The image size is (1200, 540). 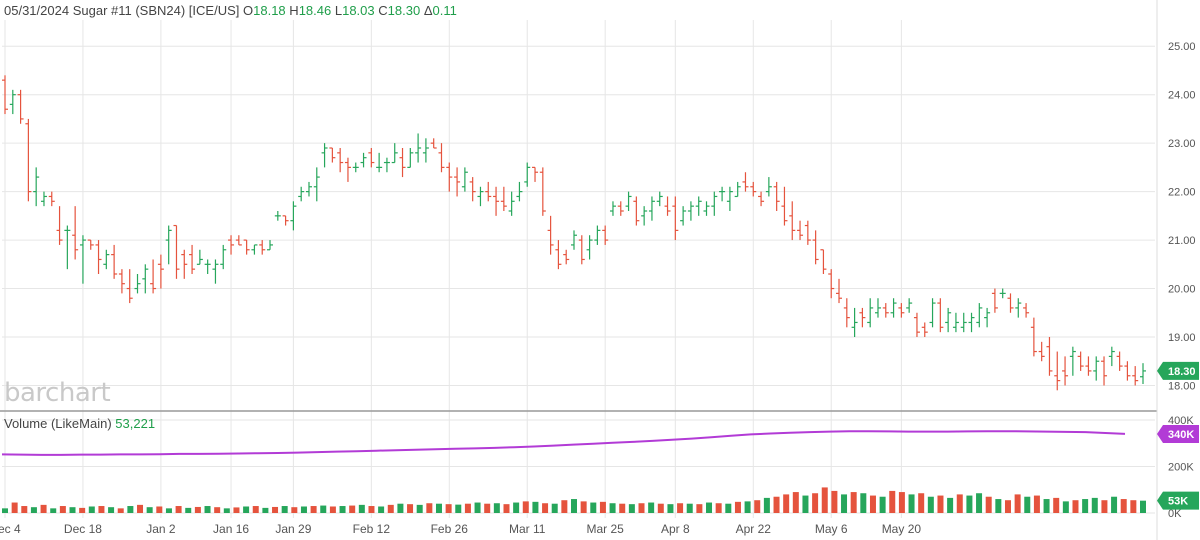 I want to click on y-tick-label: 18.00, so click(x=1182, y=386).